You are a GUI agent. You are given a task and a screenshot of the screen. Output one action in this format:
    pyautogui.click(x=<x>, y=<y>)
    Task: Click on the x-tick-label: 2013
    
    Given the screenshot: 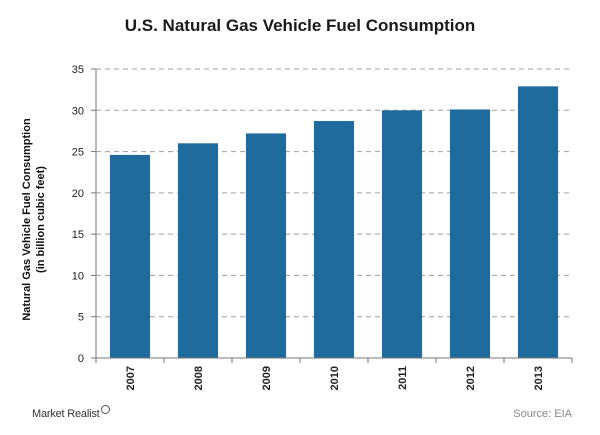 What is the action you would take?
    pyautogui.click(x=539, y=378)
    